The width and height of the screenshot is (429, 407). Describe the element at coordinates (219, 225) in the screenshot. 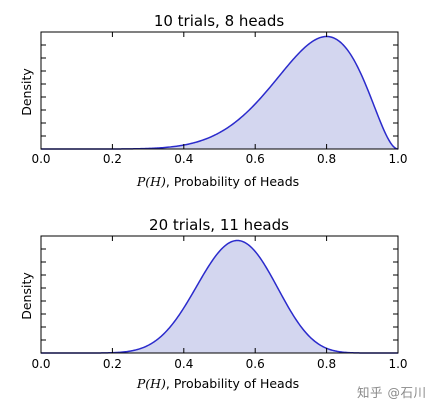

I see `chart-title: 20 trials, 11 heads` at that location.